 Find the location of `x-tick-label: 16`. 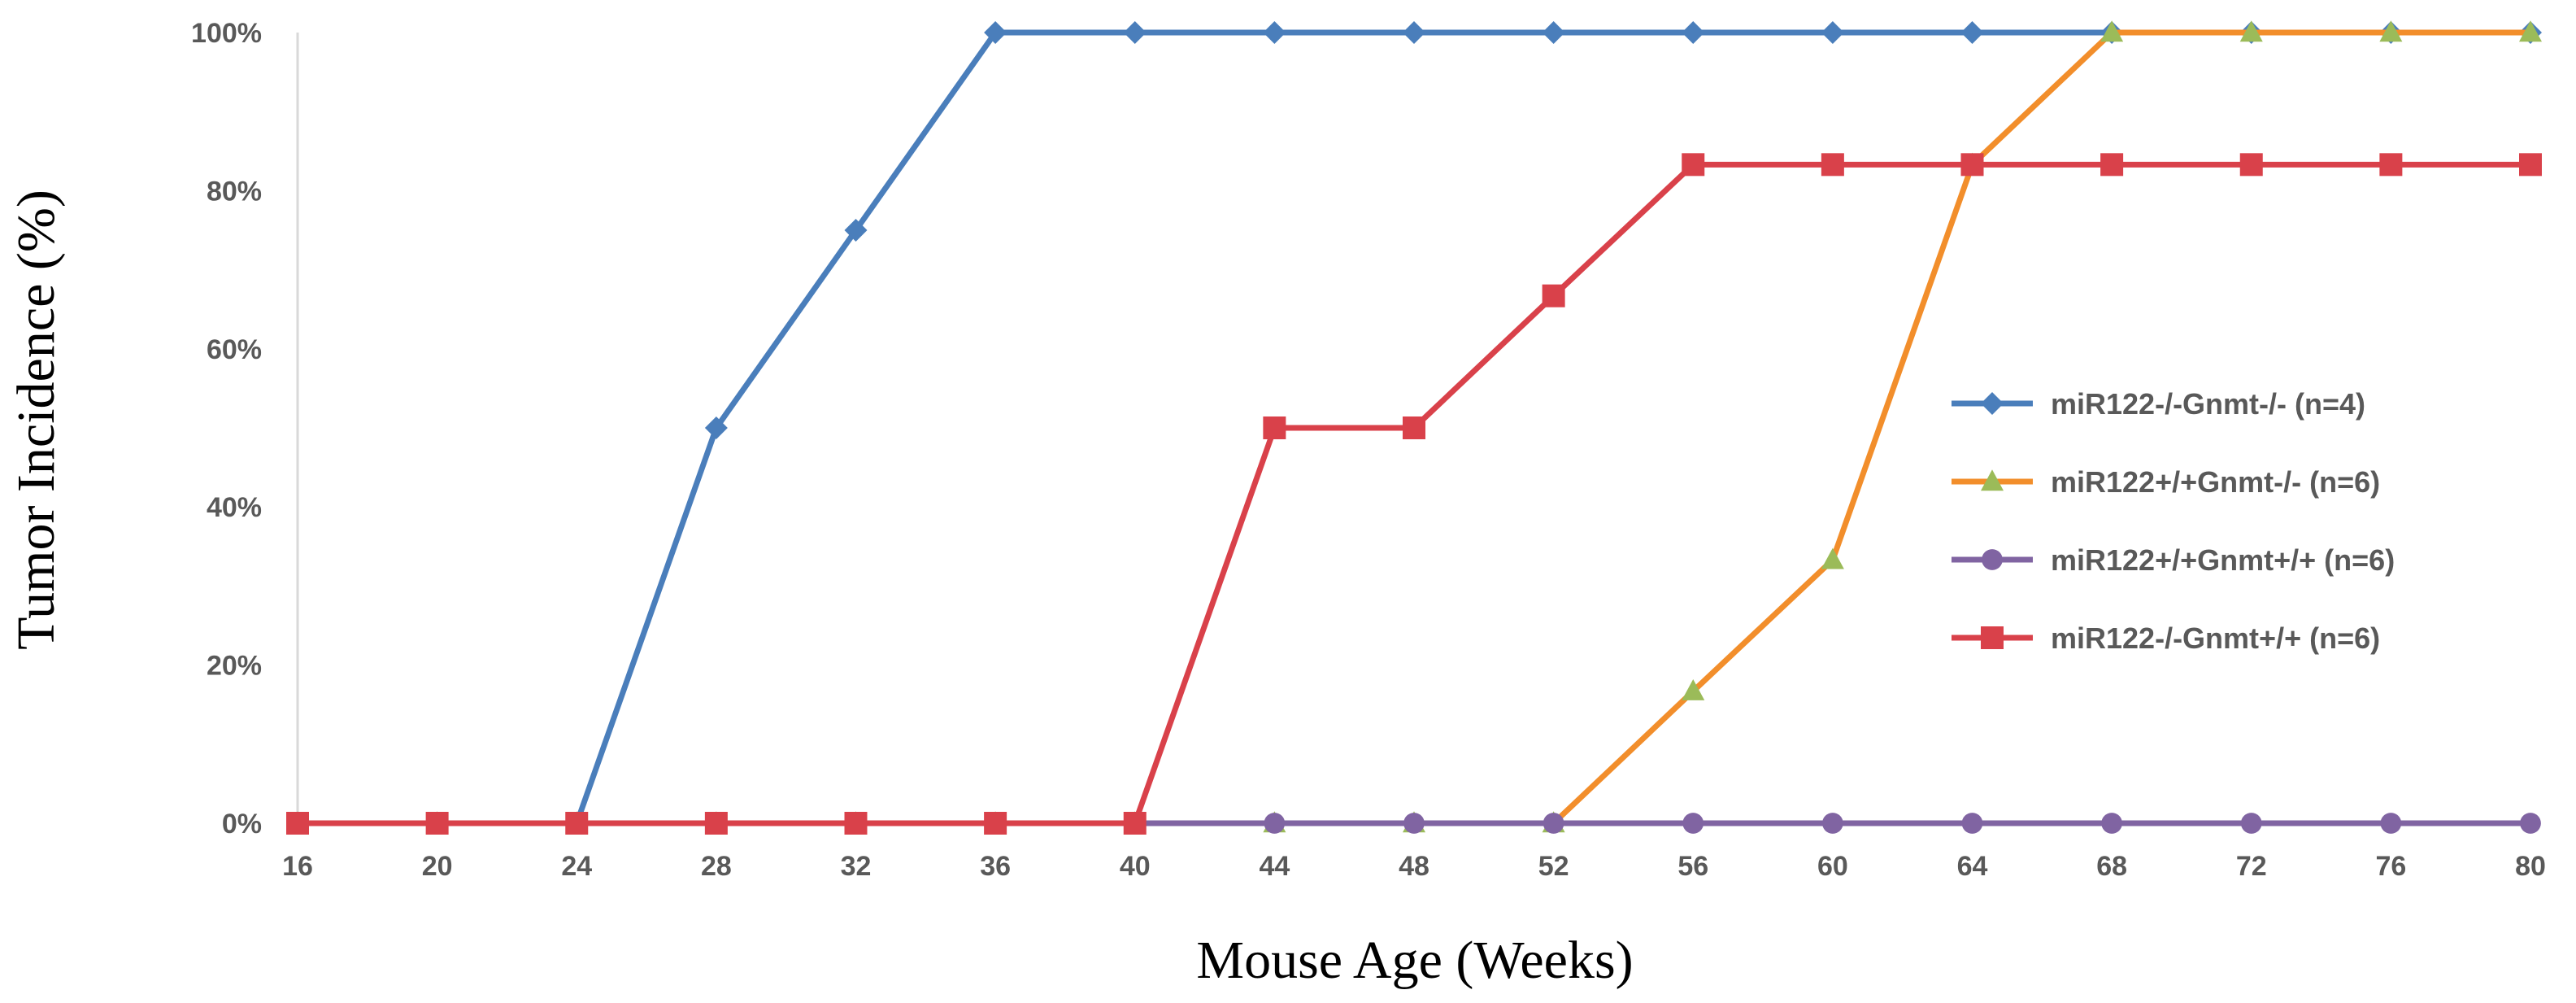

x-tick-label: 16 is located at coordinates (297, 867).